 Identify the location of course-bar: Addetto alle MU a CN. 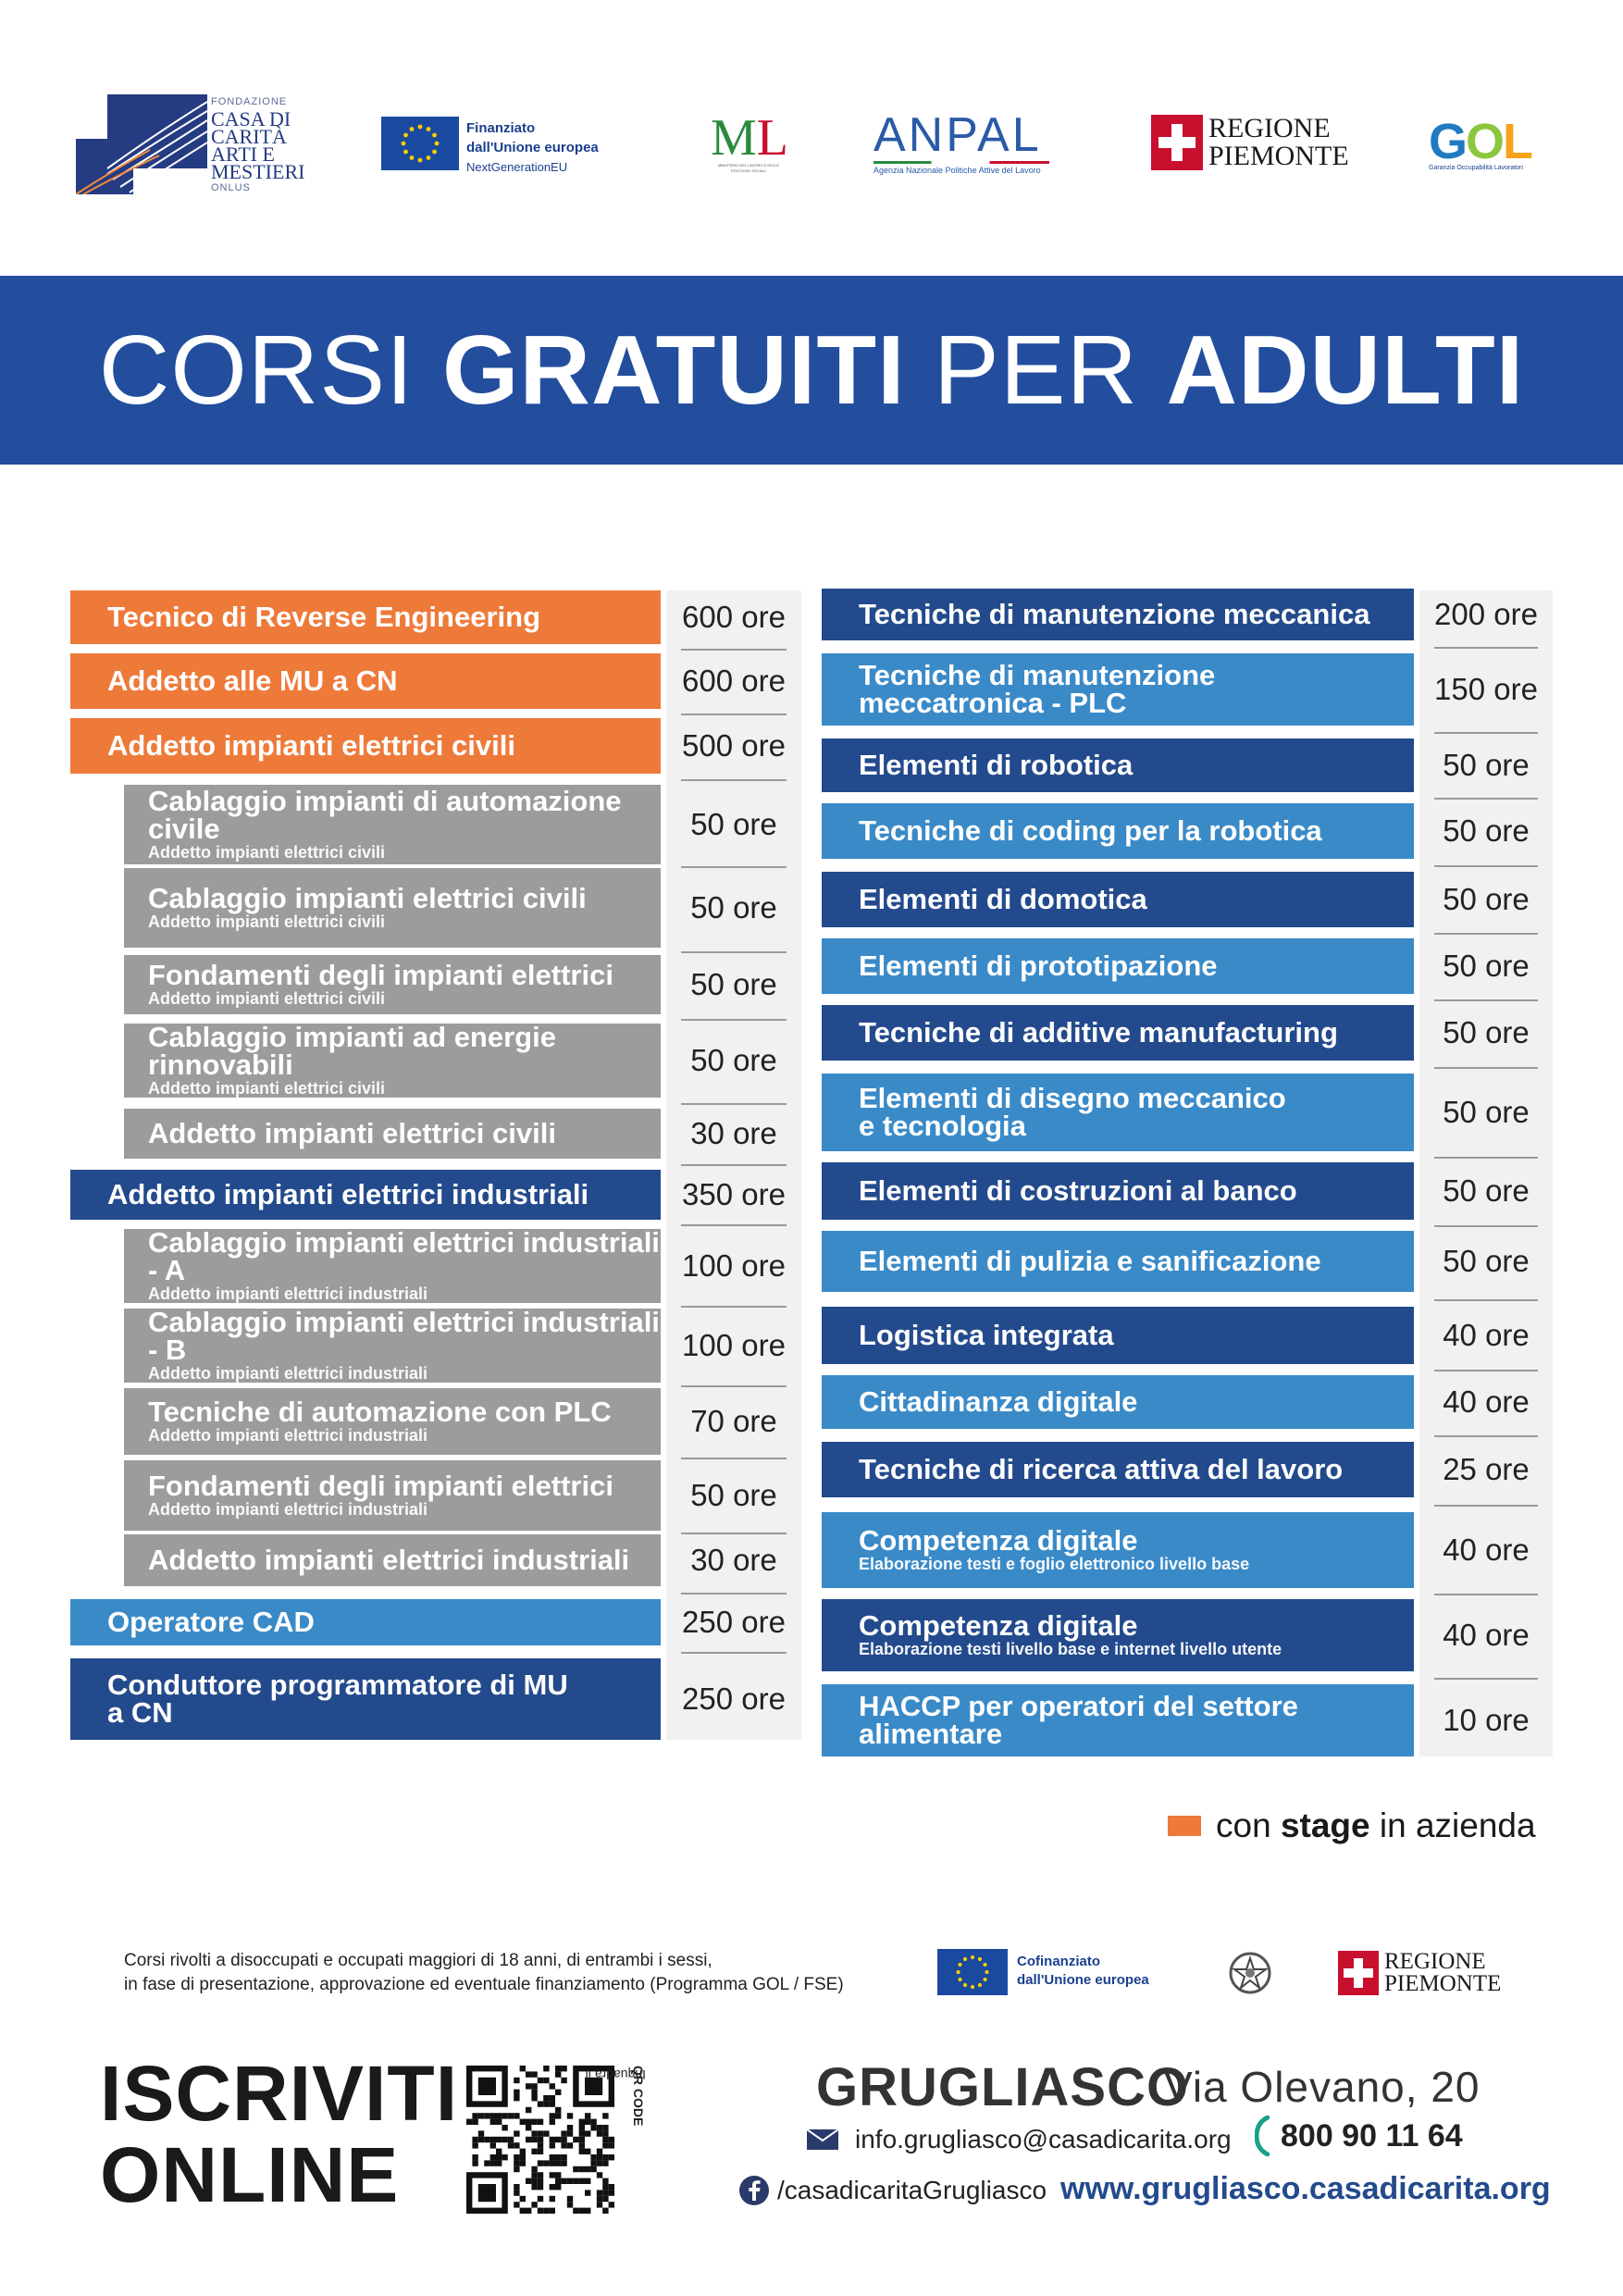
(365, 681).